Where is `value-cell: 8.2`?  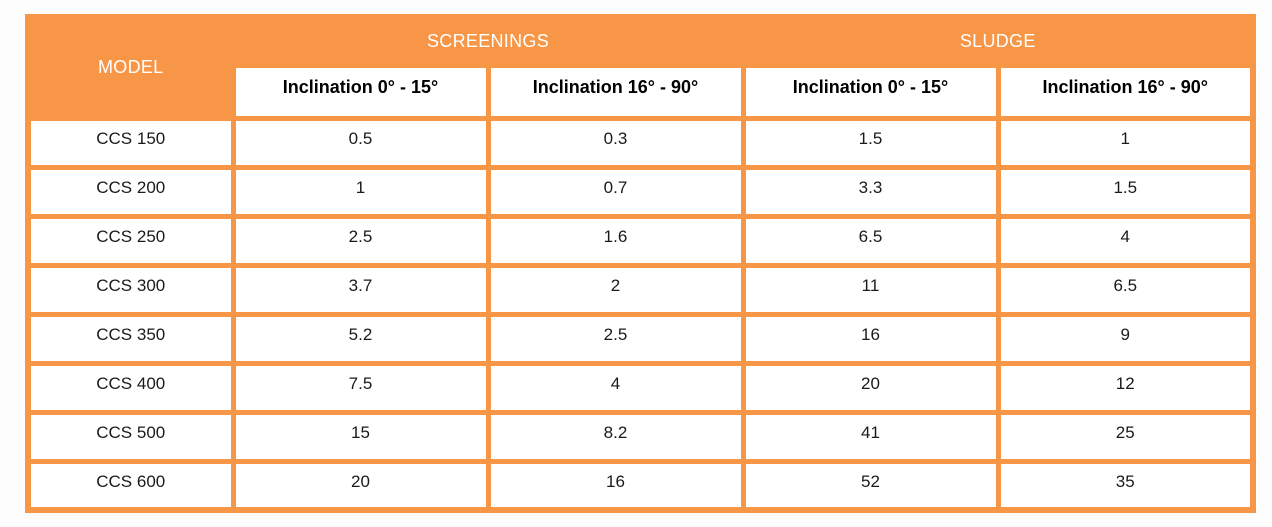
value-cell: 8.2 is located at coordinates (615, 436).